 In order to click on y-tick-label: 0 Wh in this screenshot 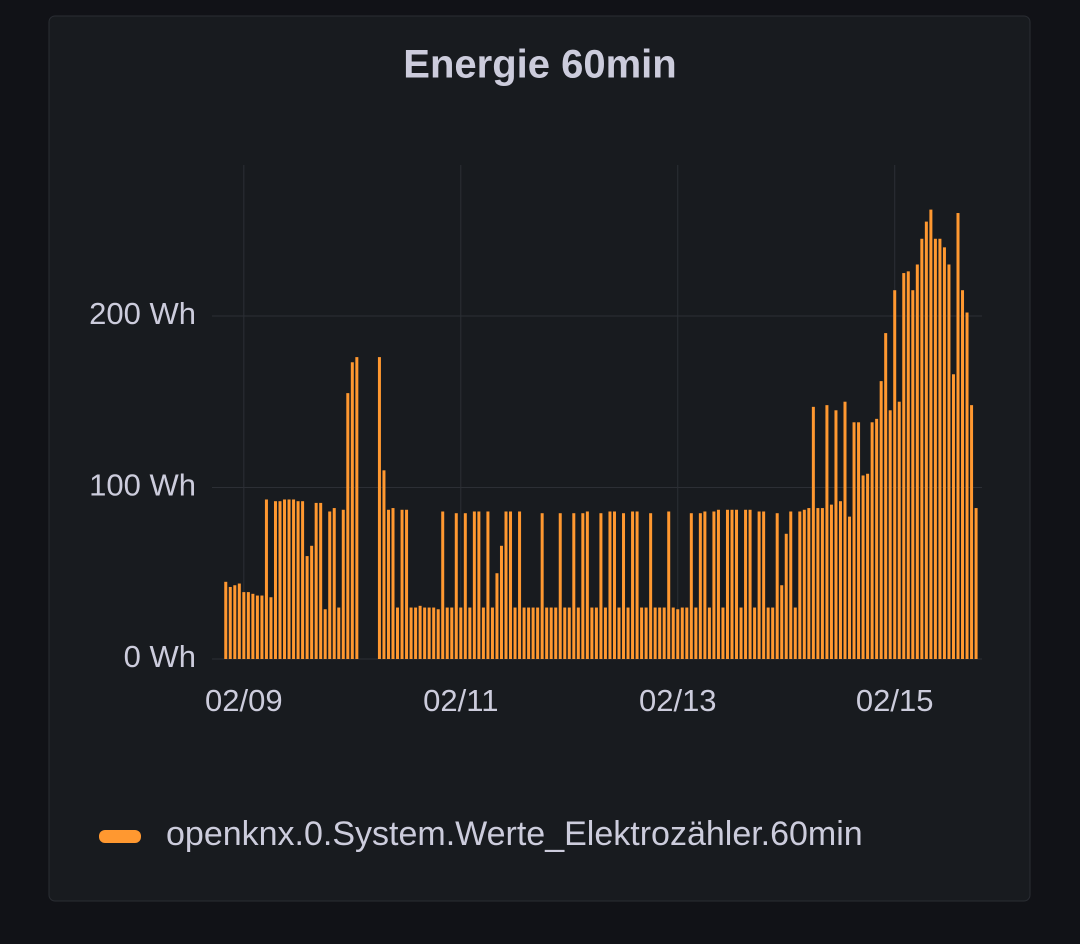, I will do `click(160, 656)`.